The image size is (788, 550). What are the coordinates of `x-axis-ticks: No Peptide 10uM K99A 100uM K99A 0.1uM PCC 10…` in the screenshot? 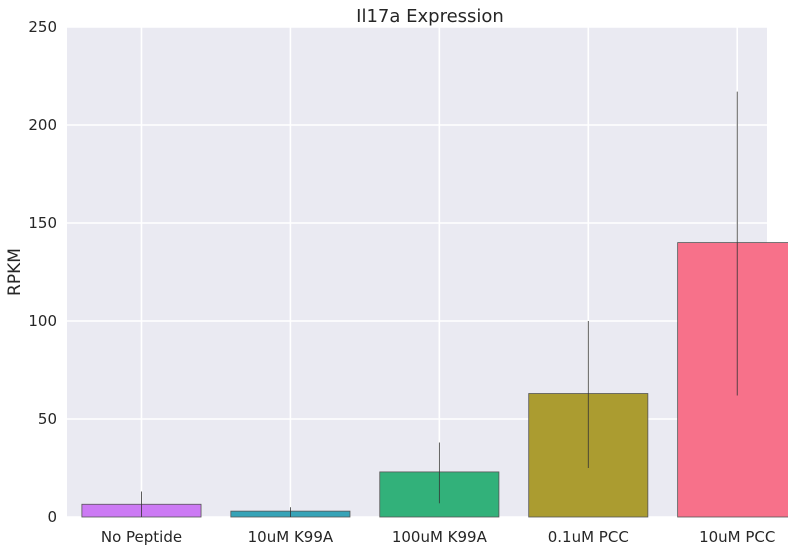 It's located at (438, 537).